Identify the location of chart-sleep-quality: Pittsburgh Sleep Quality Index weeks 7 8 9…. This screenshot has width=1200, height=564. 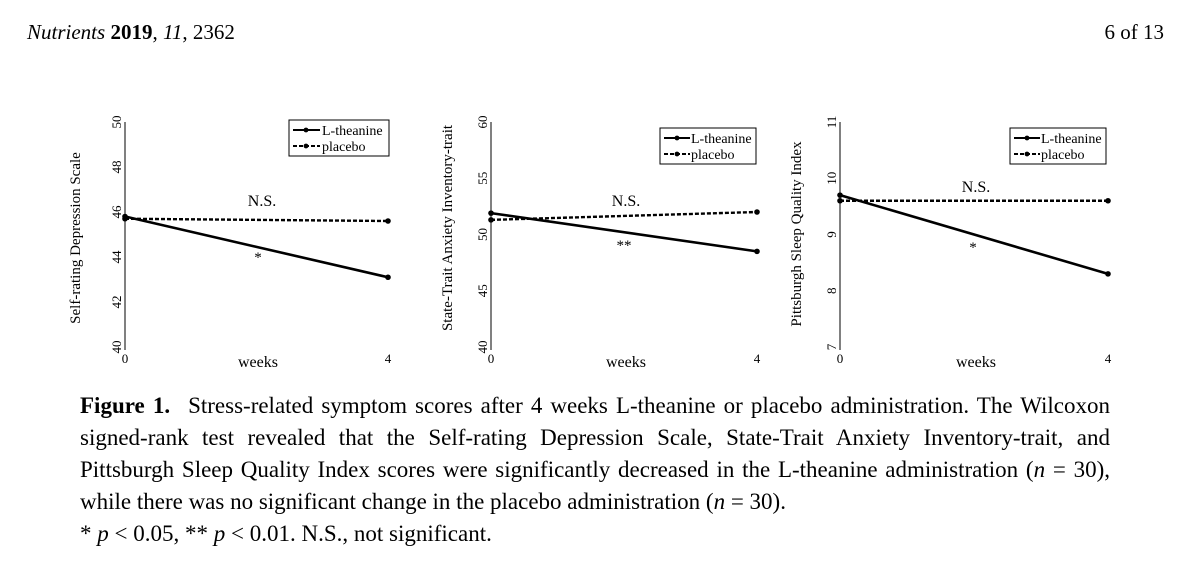
(950, 243).